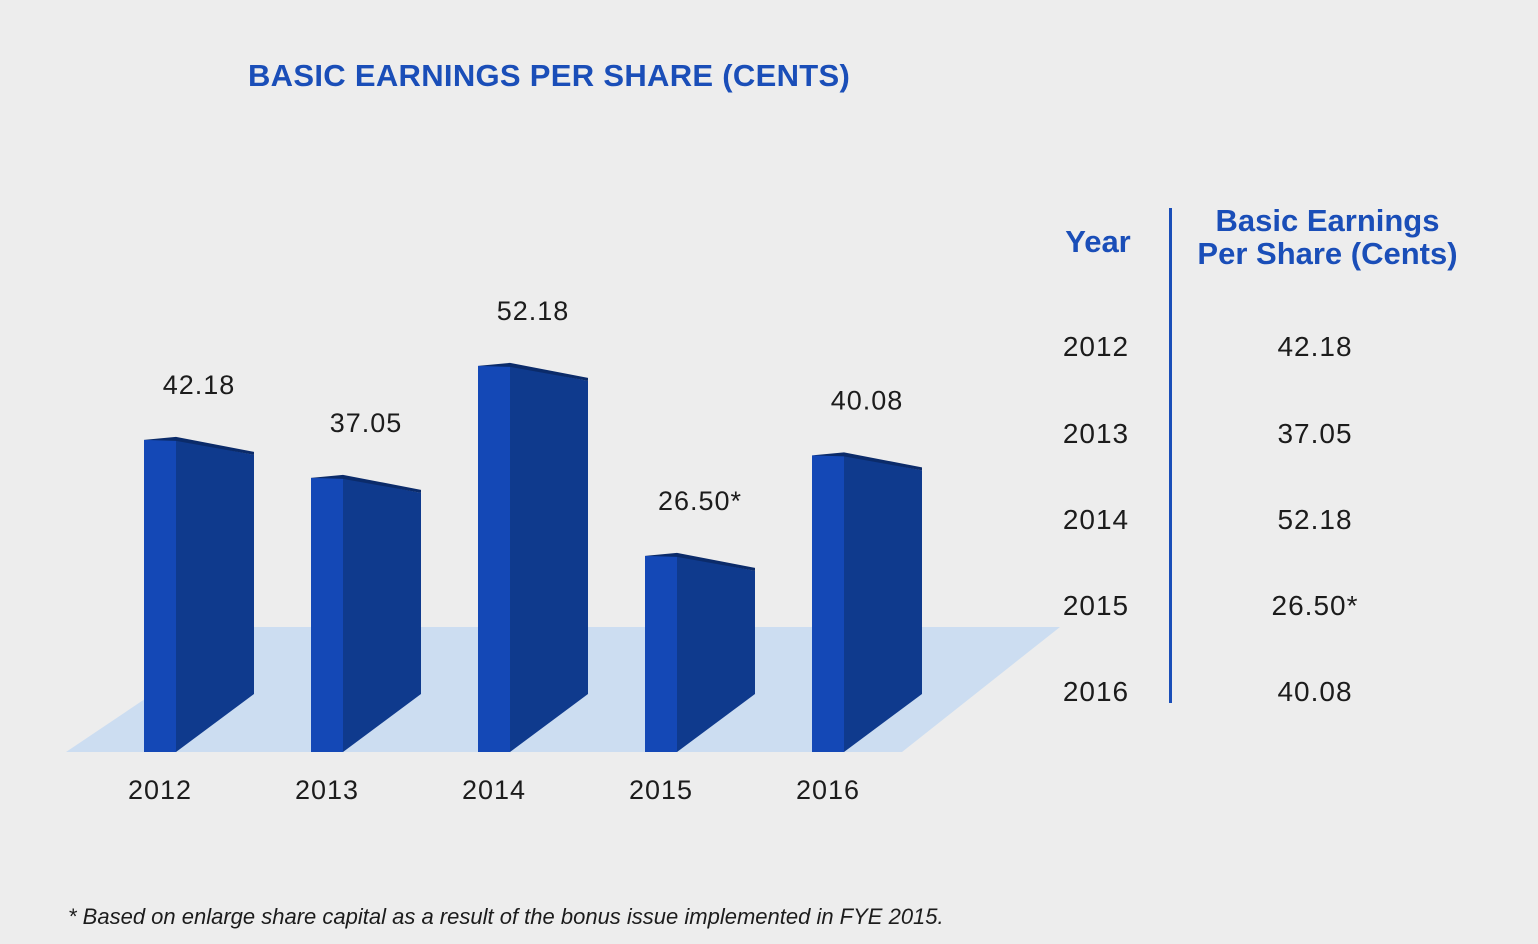 This screenshot has height=944, width=1538. Describe the element at coordinates (661, 653) in the screenshot. I see `bar-2015` at that location.